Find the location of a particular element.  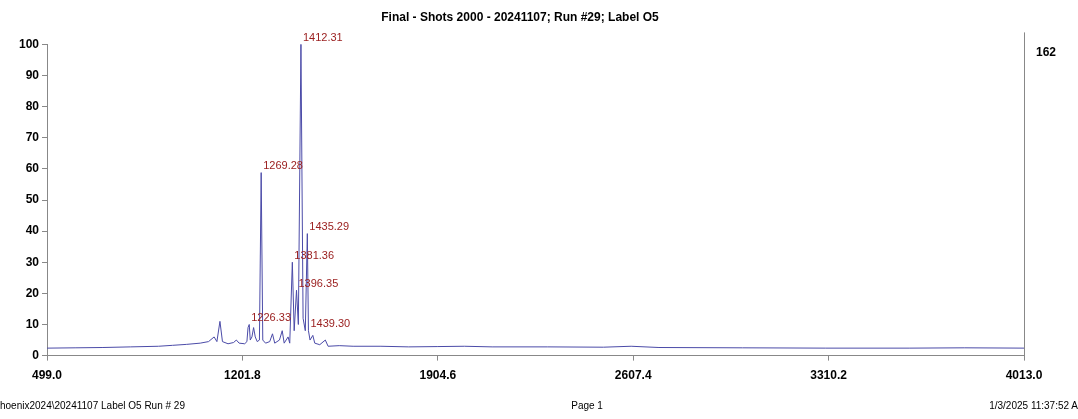

x-tick-label: 3310.2 is located at coordinates (829, 375).